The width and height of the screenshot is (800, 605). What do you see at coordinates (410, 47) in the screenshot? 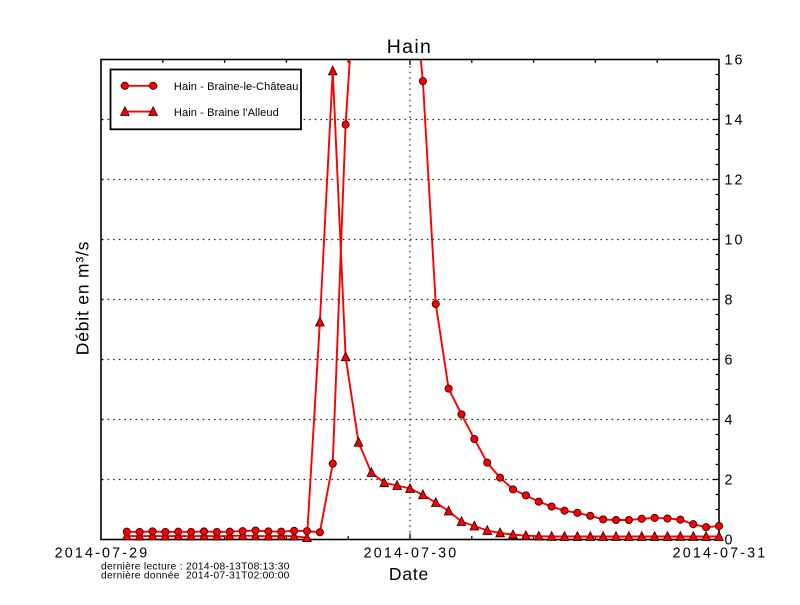
I see `svg-text: Hain` at bounding box center [410, 47].